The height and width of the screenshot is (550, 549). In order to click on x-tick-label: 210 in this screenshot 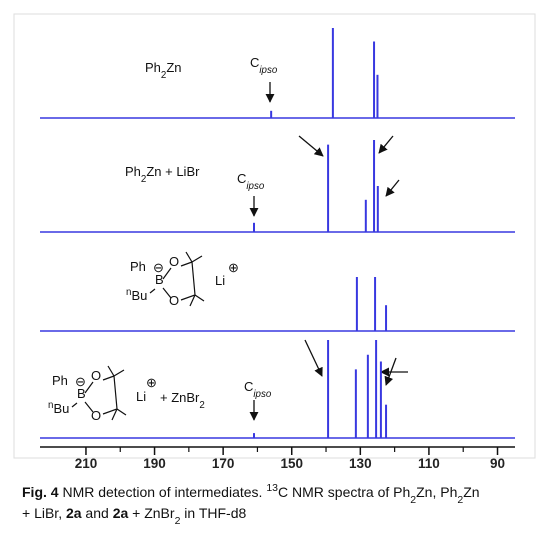, I will do `click(86, 463)`.